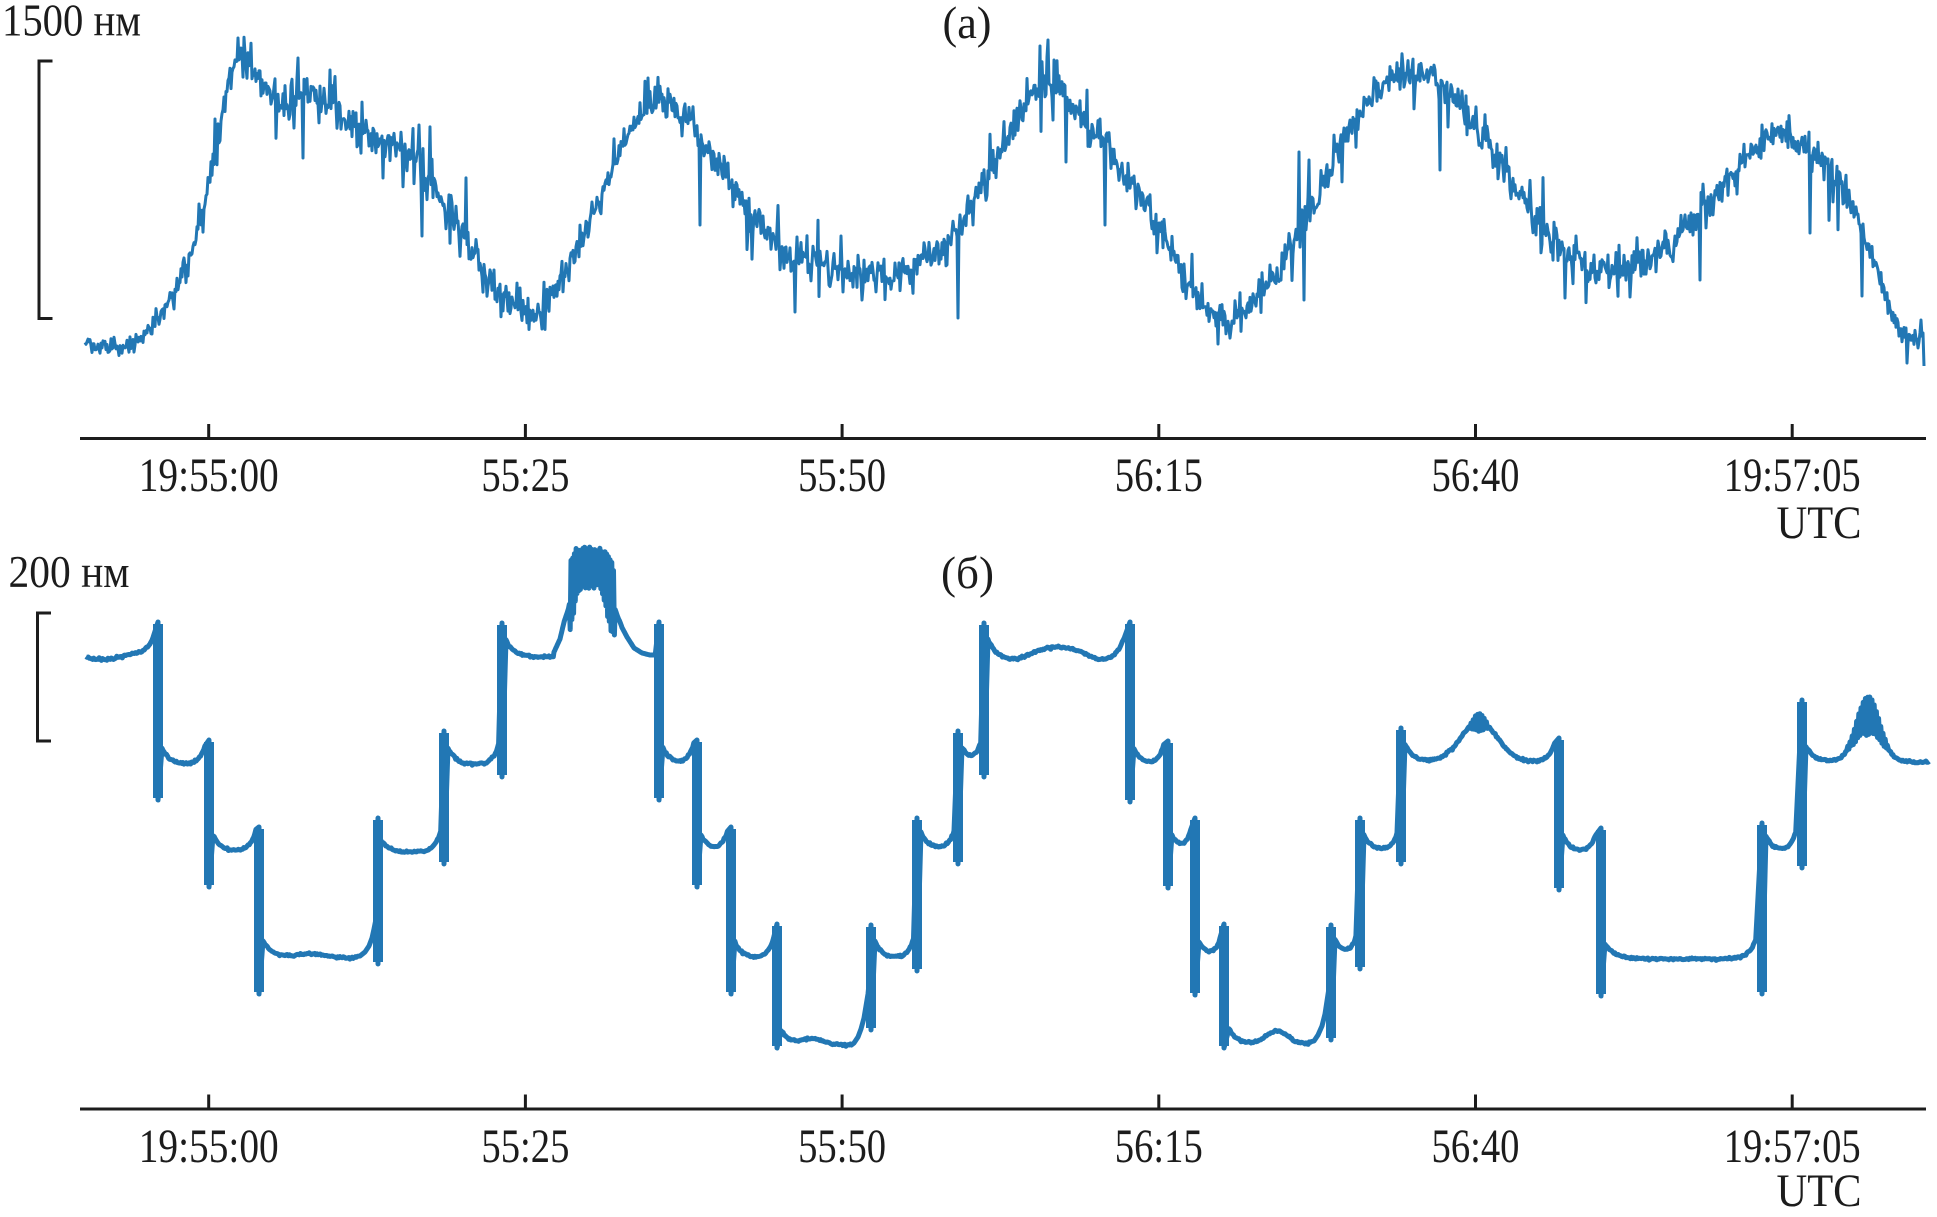  I want to click on svg-text: (а), so click(967, 24).